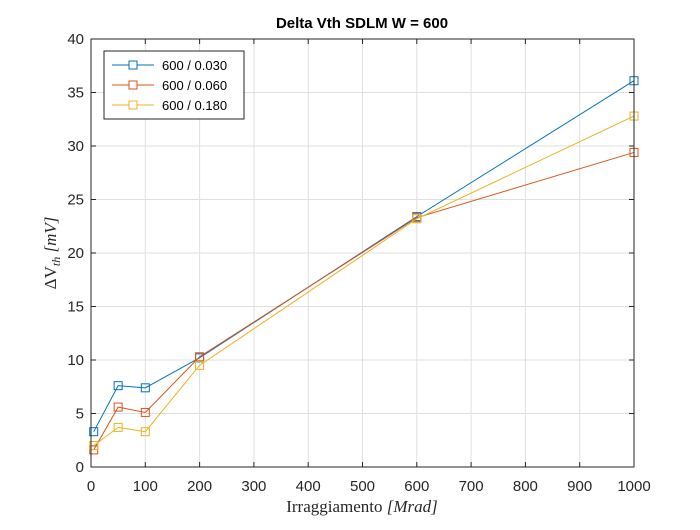  I want to click on legend-label: 600 / 0.060, so click(194, 85).